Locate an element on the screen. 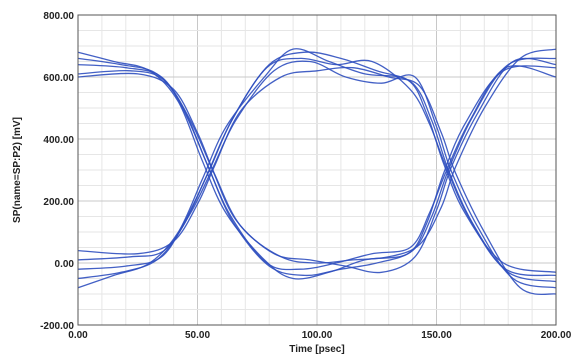 The image size is (576, 356). y-tick-label: 400.00 is located at coordinates (58, 140).